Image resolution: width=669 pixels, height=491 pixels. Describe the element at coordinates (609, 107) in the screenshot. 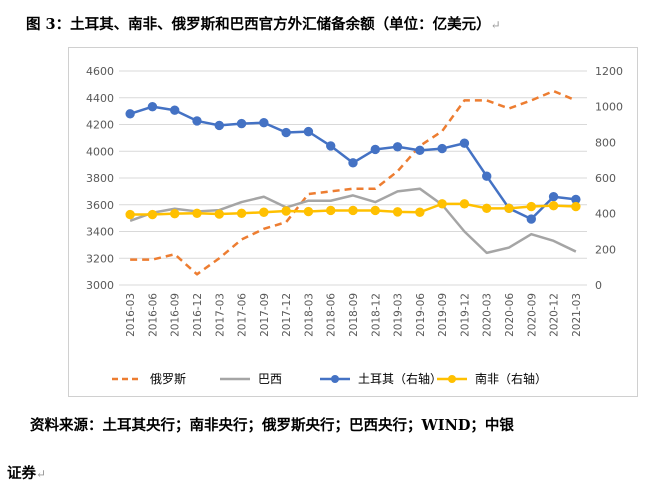

I see `y-right-tick-label: 1000` at that location.